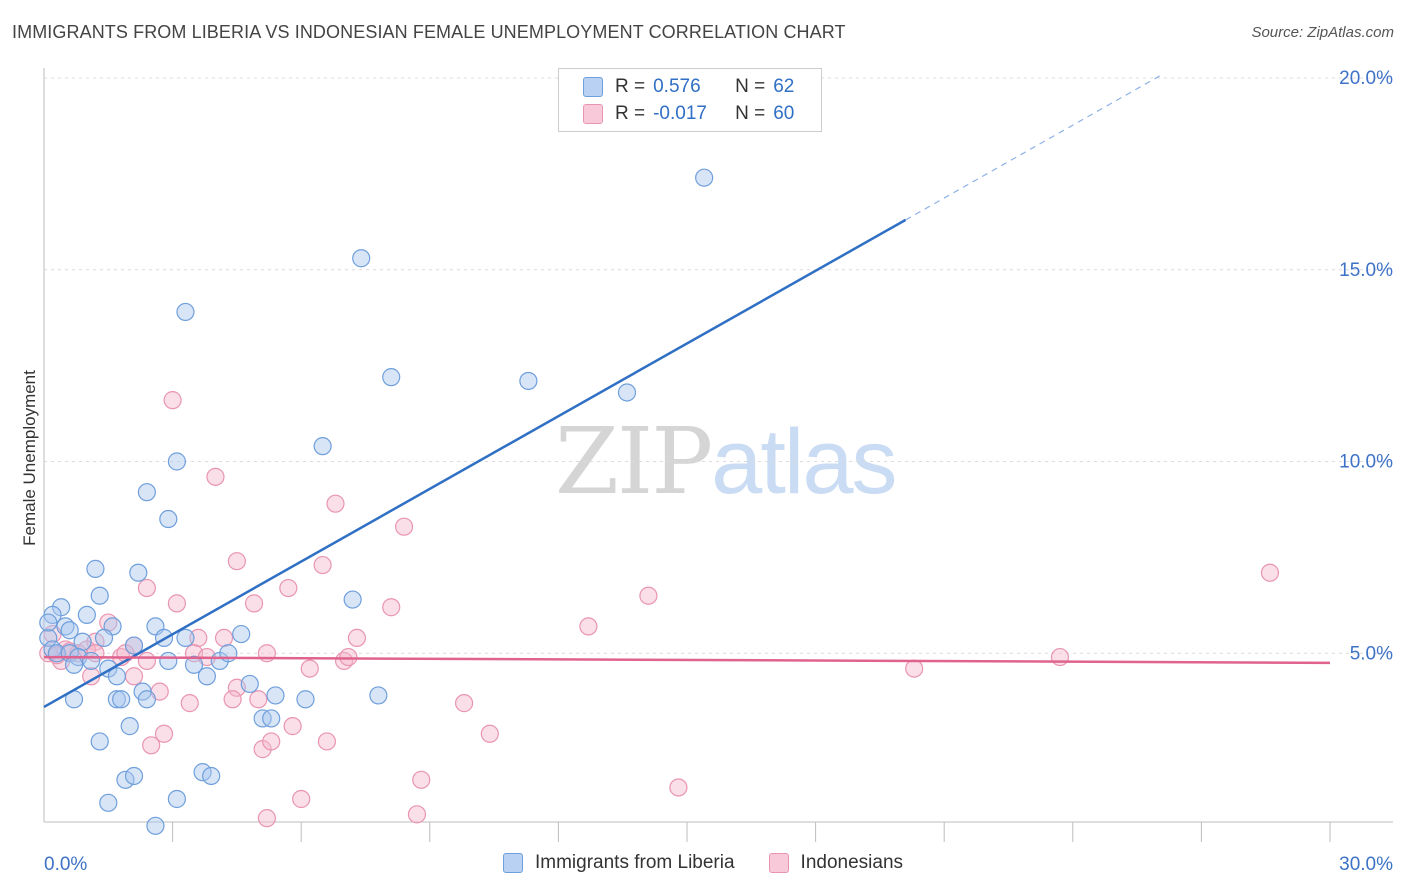 Image resolution: width=1406 pixels, height=892 pixels. What do you see at coordinates (677, 86) in the screenshot?
I see `legend-r-value: 0.576` at bounding box center [677, 86].